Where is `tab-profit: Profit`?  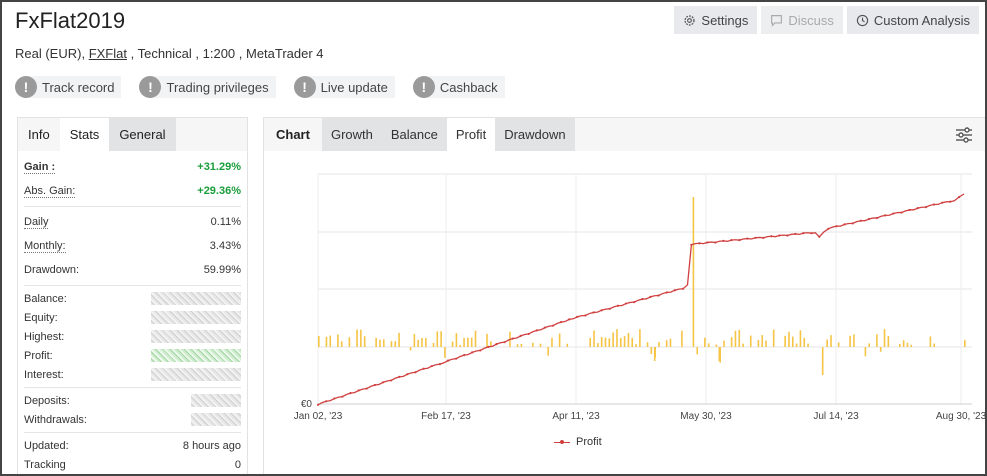 tab-profit: Profit is located at coordinates (471, 134).